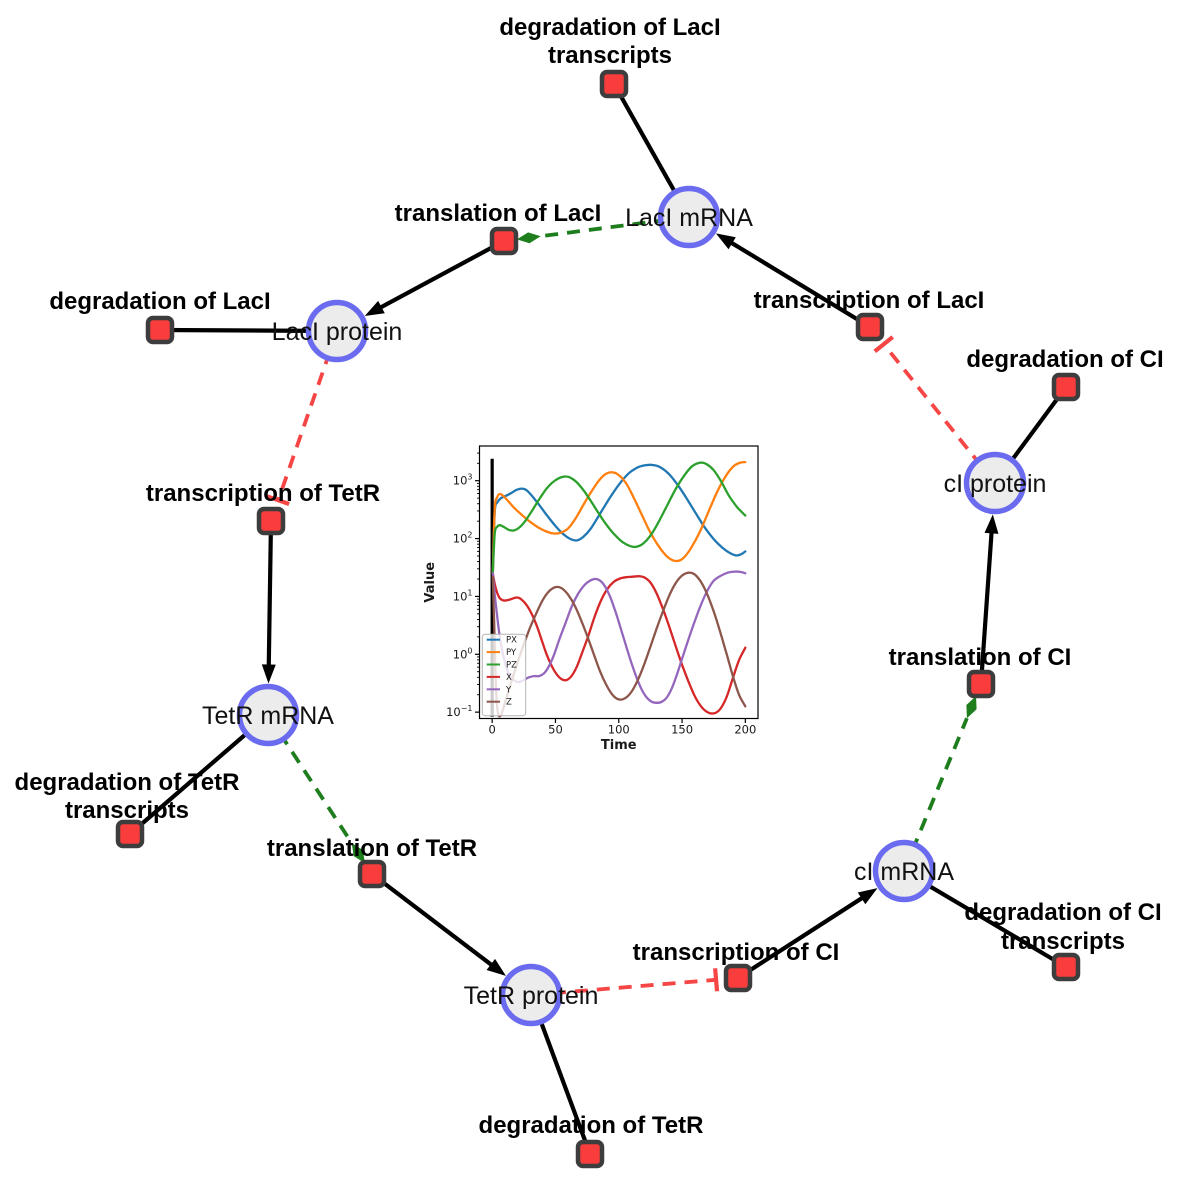 This screenshot has height=1200, width=1189. Describe the element at coordinates (619, 745) in the screenshot. I see `x-axis-label: Time` at that location.